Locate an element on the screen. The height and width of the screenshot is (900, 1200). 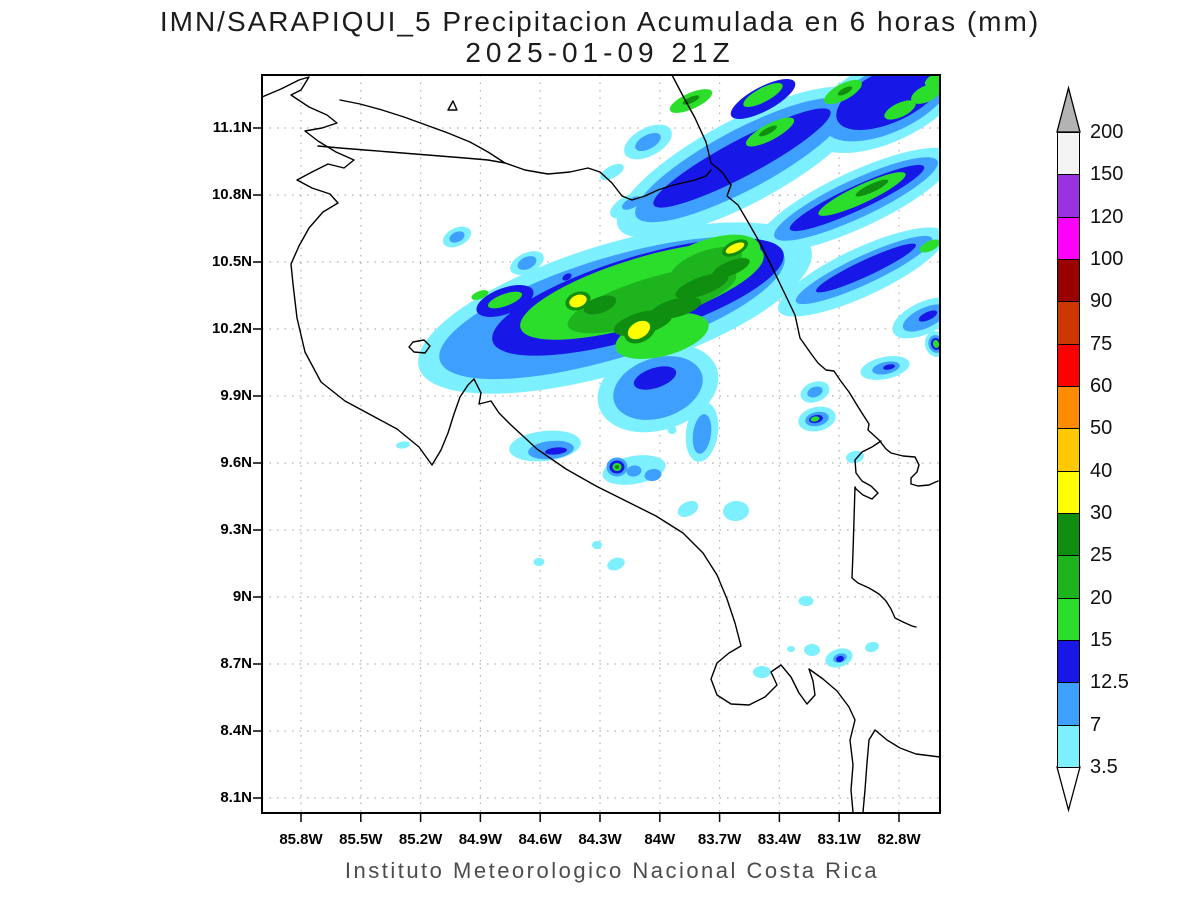
lon-label-85.2W: 85.2W is located at coordinates (420, 839).